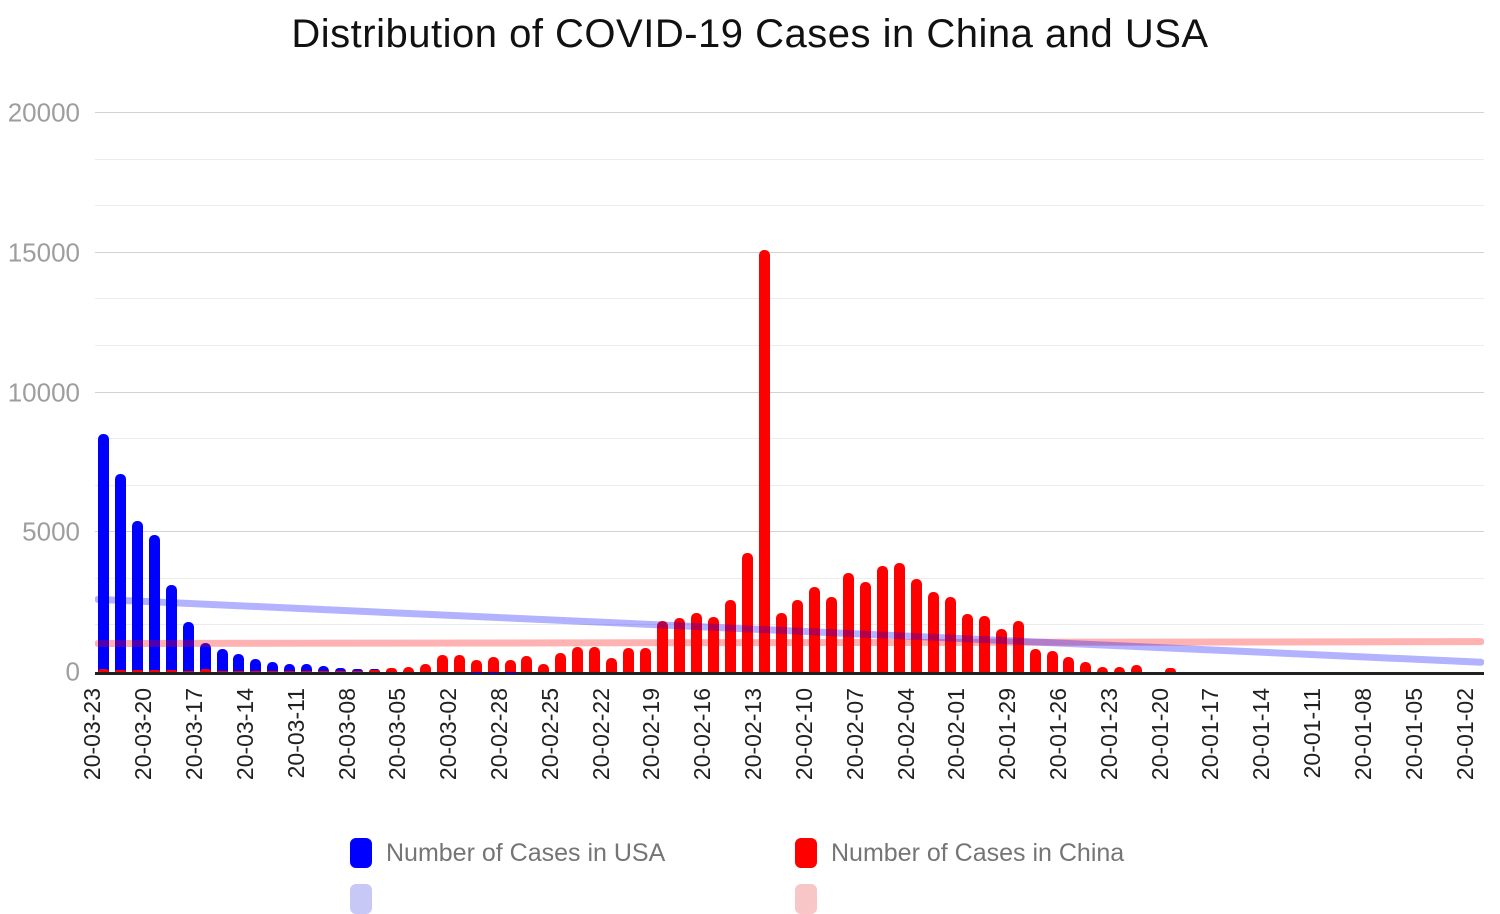  Describe the element at coordinates (525, 853) in the screenshot. I see `usa-legend-label: Number of Cases in USA` at that location.